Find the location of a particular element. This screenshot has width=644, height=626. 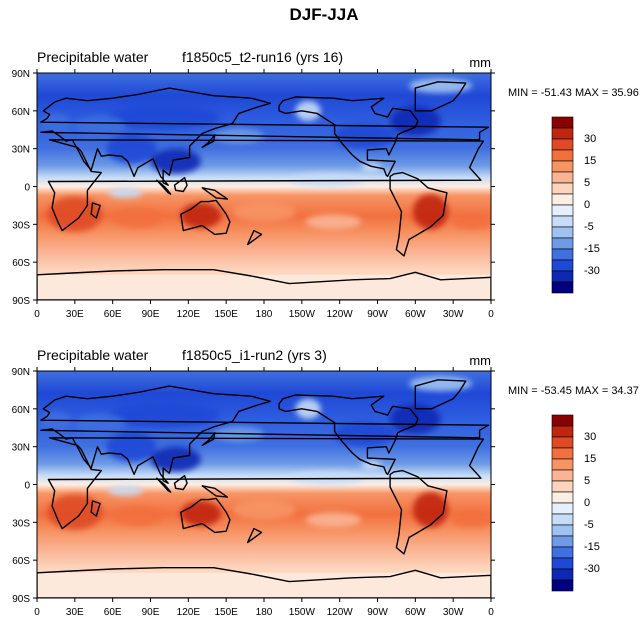

x-tick-label: 30E is located at coordinates (75, 314).